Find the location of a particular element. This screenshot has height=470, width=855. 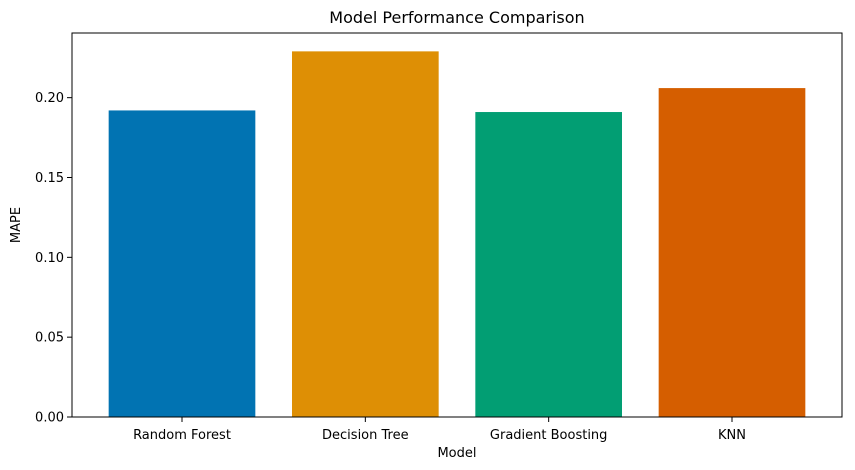

y-tick-label: 0.00 is located at coordinates (49, 418).